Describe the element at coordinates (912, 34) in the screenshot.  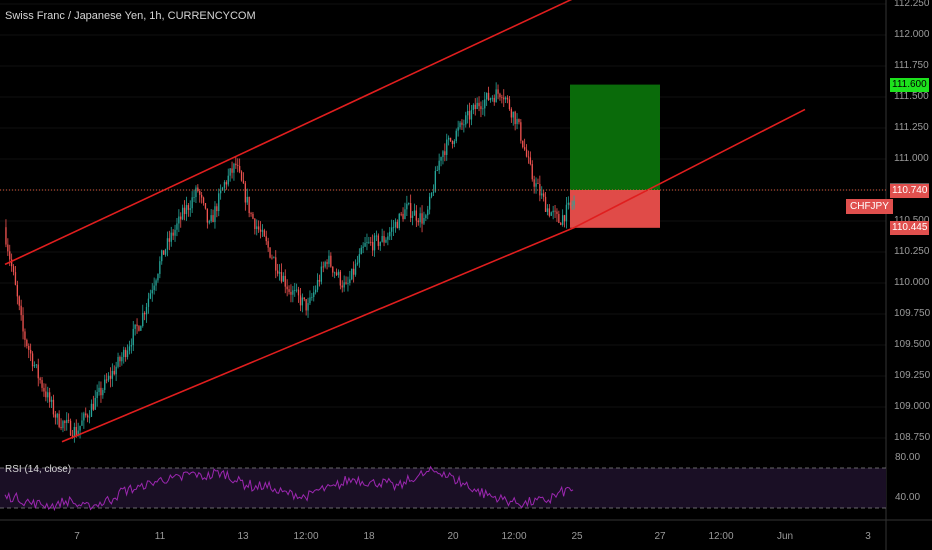
I see `price-tick-label: 112.000` at that location.